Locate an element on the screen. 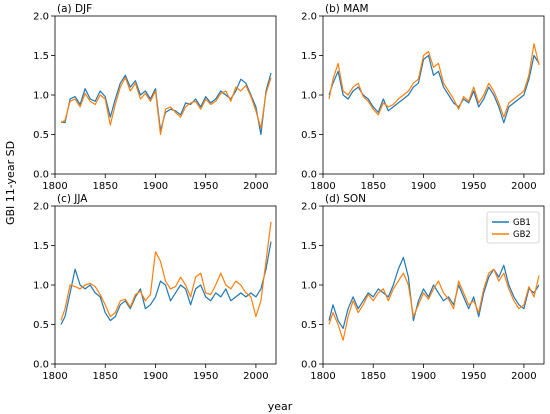 The width and height of the screenshot is (550, 414). panel-title: (b) MAM is located at coordinates (347, 9).